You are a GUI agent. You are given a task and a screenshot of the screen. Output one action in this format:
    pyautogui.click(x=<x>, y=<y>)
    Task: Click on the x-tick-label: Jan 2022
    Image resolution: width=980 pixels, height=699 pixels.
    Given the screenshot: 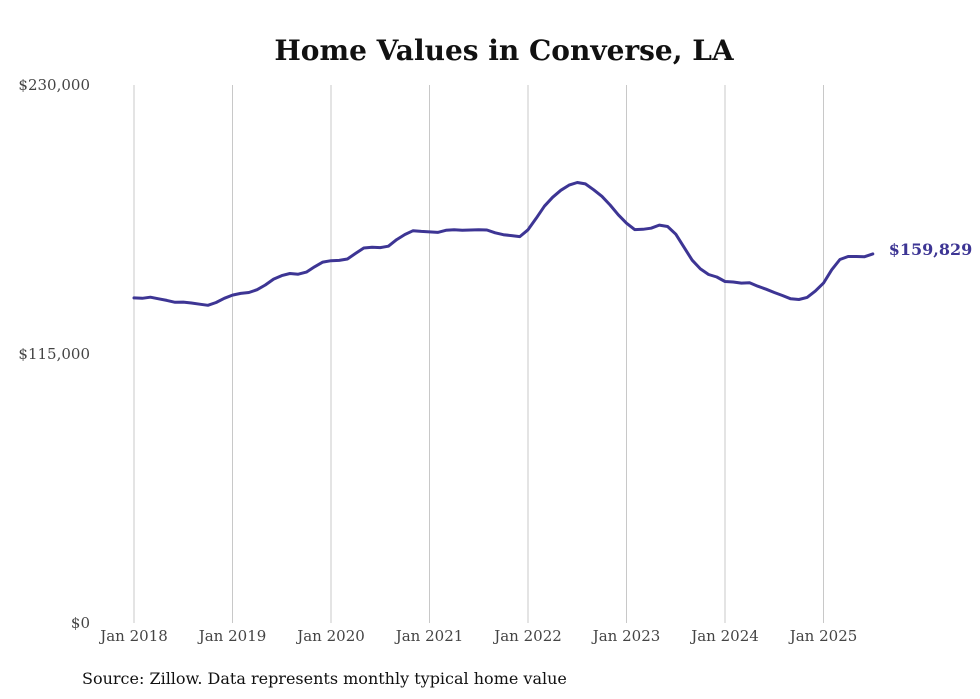 What is the action you would take?
    pyautogui.click(x=527, y=636)
    